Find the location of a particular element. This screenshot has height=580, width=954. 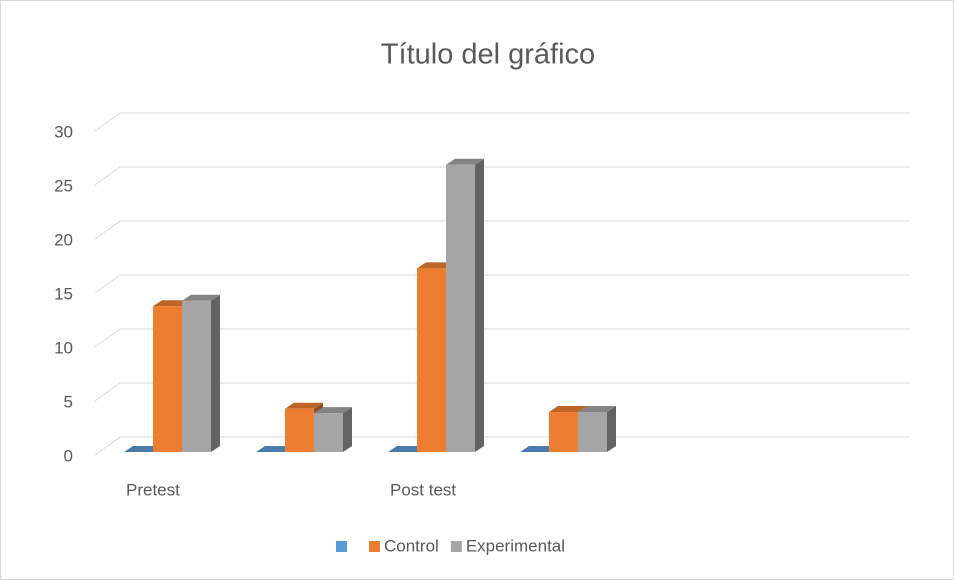

y-tick-label: 5 is located at coordinates (68, 401).